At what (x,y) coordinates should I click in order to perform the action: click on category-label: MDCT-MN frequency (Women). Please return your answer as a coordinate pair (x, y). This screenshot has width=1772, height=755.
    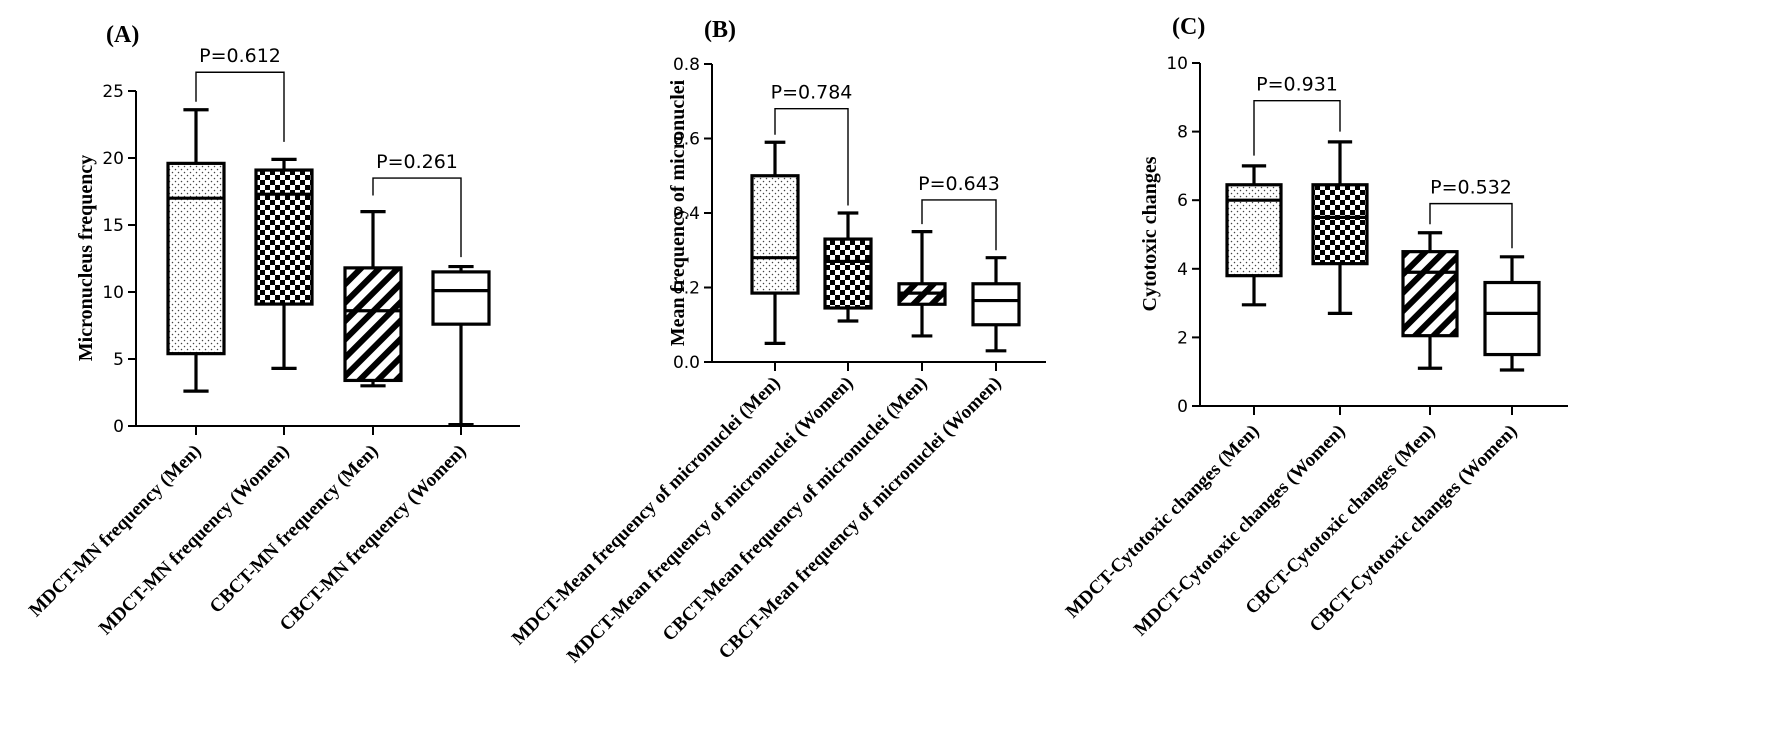
    Looking at the image, I should click on (194, 540).